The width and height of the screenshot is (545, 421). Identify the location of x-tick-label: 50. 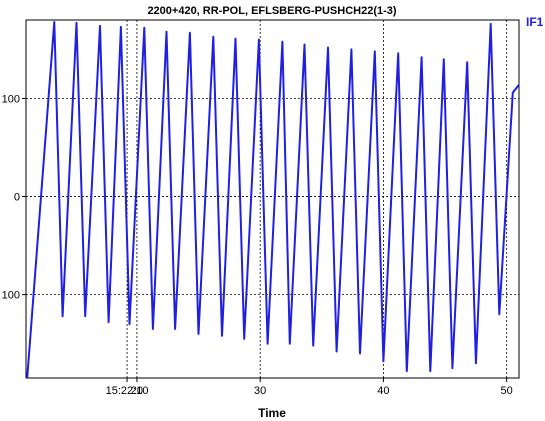
(507, 391).